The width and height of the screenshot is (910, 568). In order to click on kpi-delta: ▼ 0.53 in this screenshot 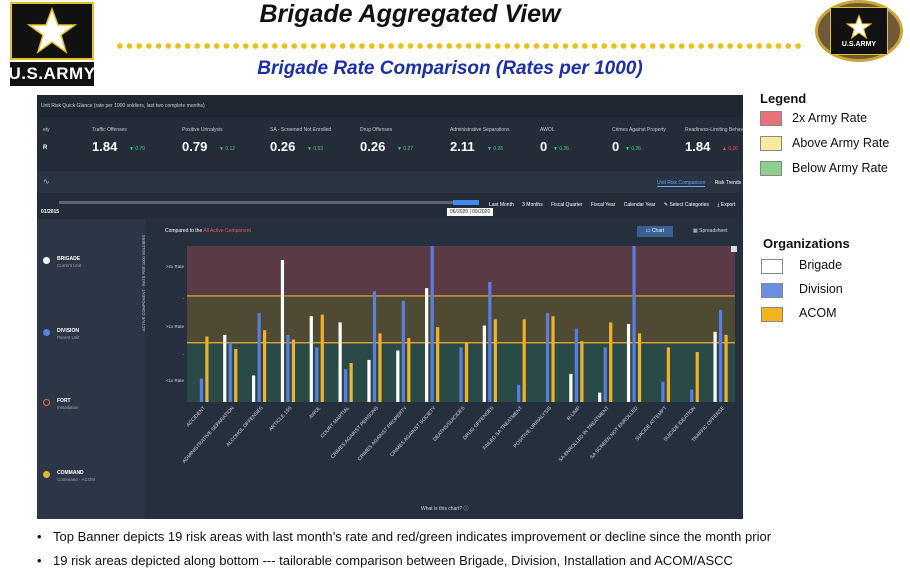, I will do `click(315, 149)`.